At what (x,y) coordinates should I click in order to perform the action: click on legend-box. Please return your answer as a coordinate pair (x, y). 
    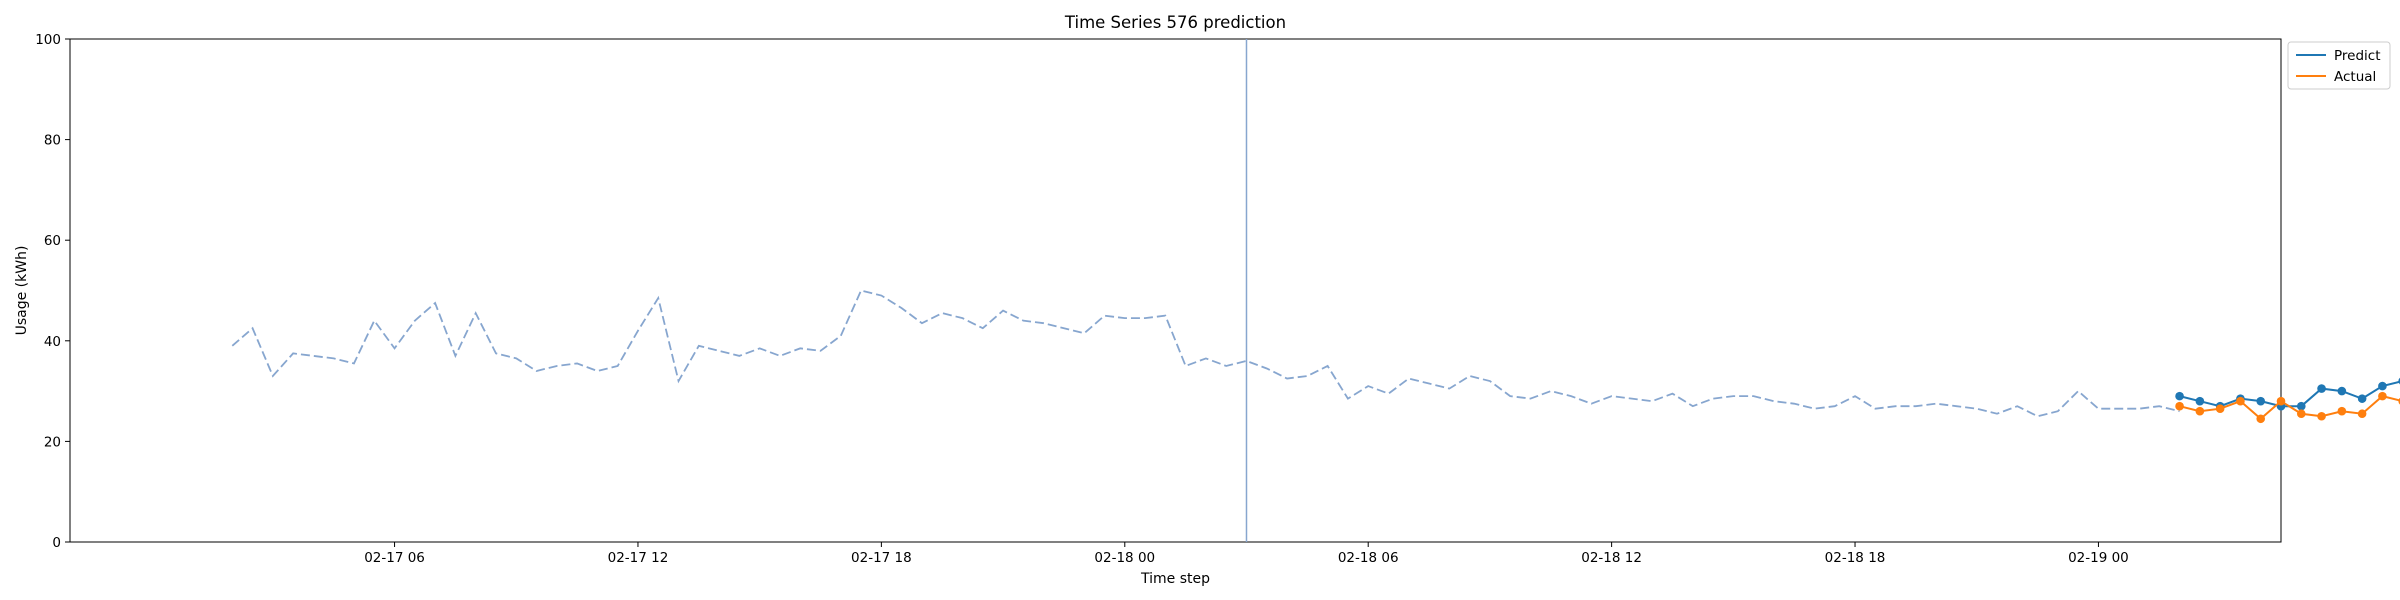
    Looking at the image, I should click on (2339, 65).